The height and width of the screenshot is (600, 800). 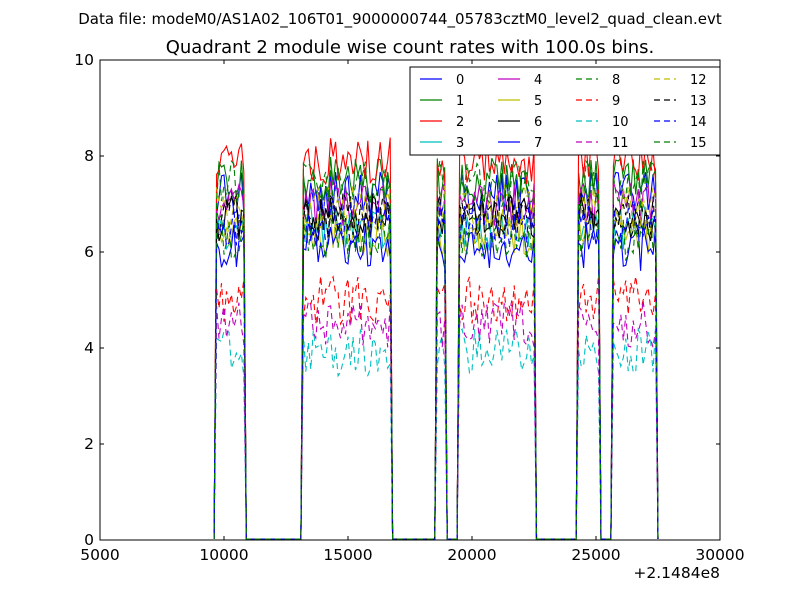 What do you see at coordinates (719, 555) in the screenshot?
I see `x-tick-label: 30000` at bounding box center [719, 555].